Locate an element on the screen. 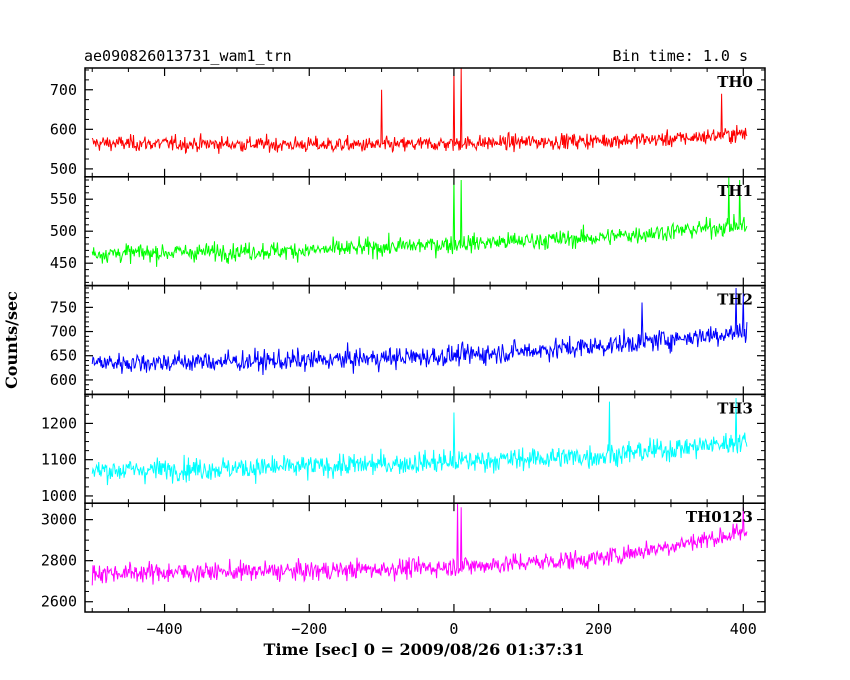  y-tick-label: 2600 is located at coordinates (59, 602).